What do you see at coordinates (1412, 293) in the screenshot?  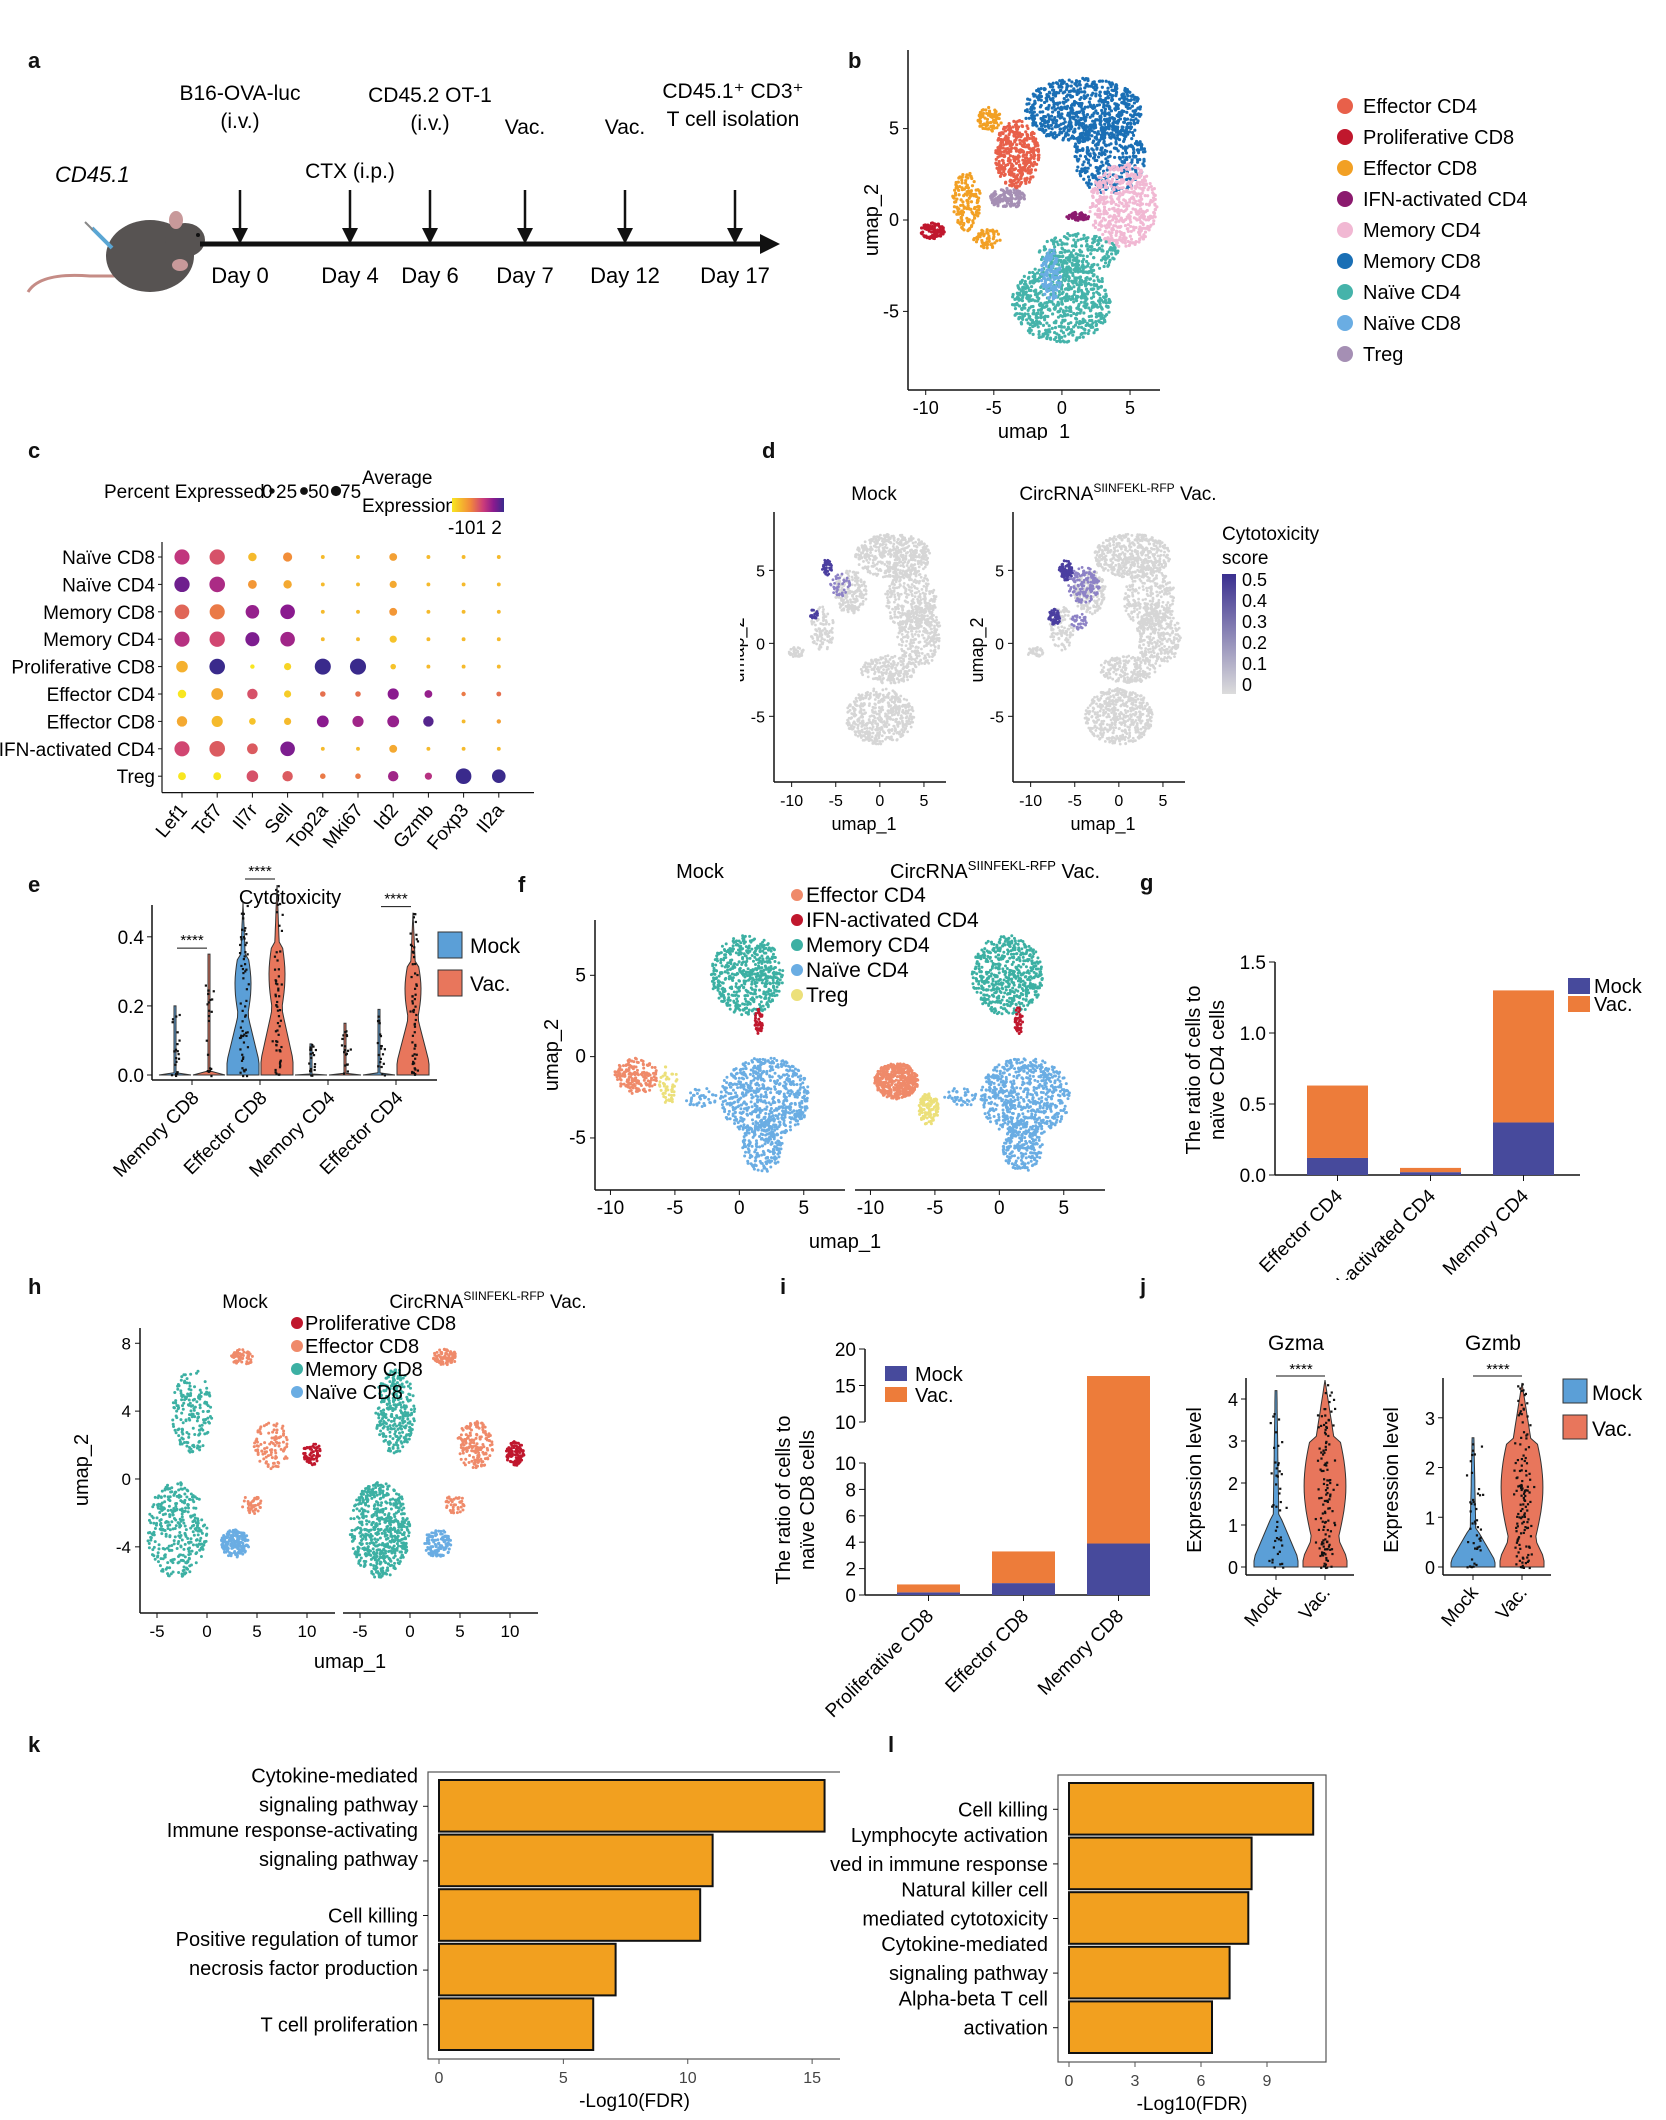 I see `legend-label: Naïve CD4` at bounding box center [1412, 293].